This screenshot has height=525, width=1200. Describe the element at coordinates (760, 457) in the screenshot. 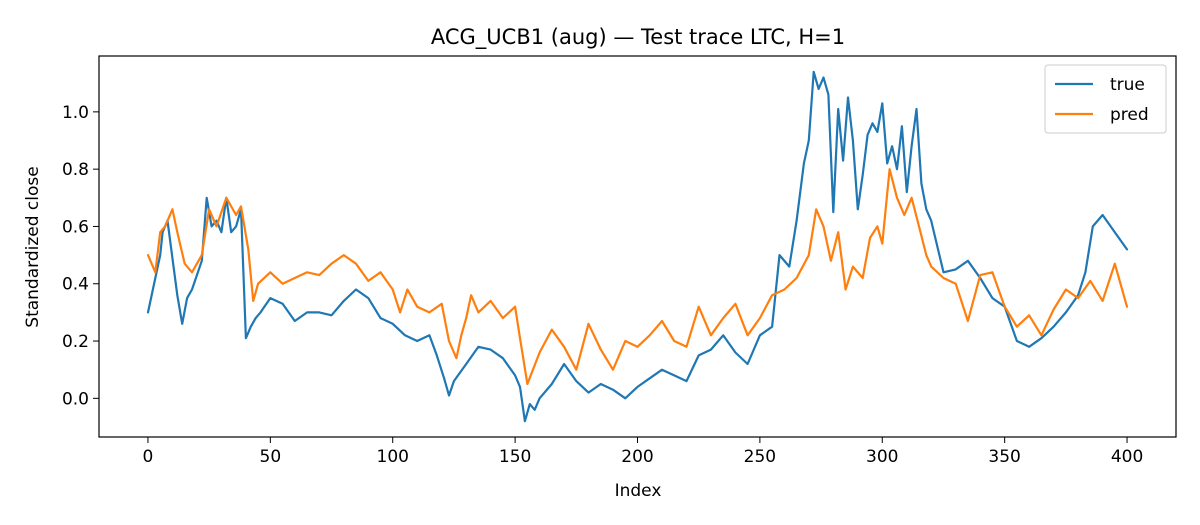

I see `x-tick-label: 250` at that location.